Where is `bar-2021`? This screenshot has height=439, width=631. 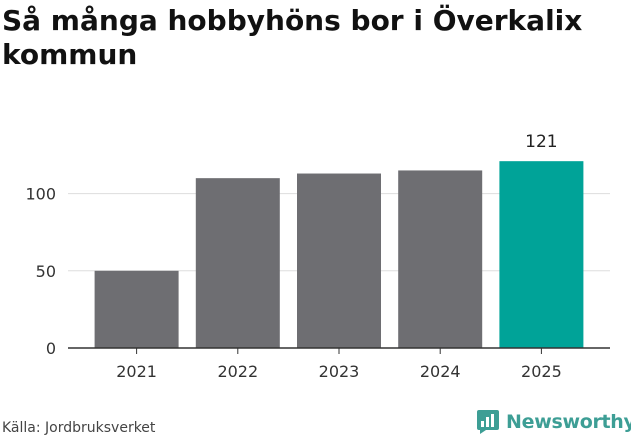
bar-2021 is located at coordinates (136, 309).